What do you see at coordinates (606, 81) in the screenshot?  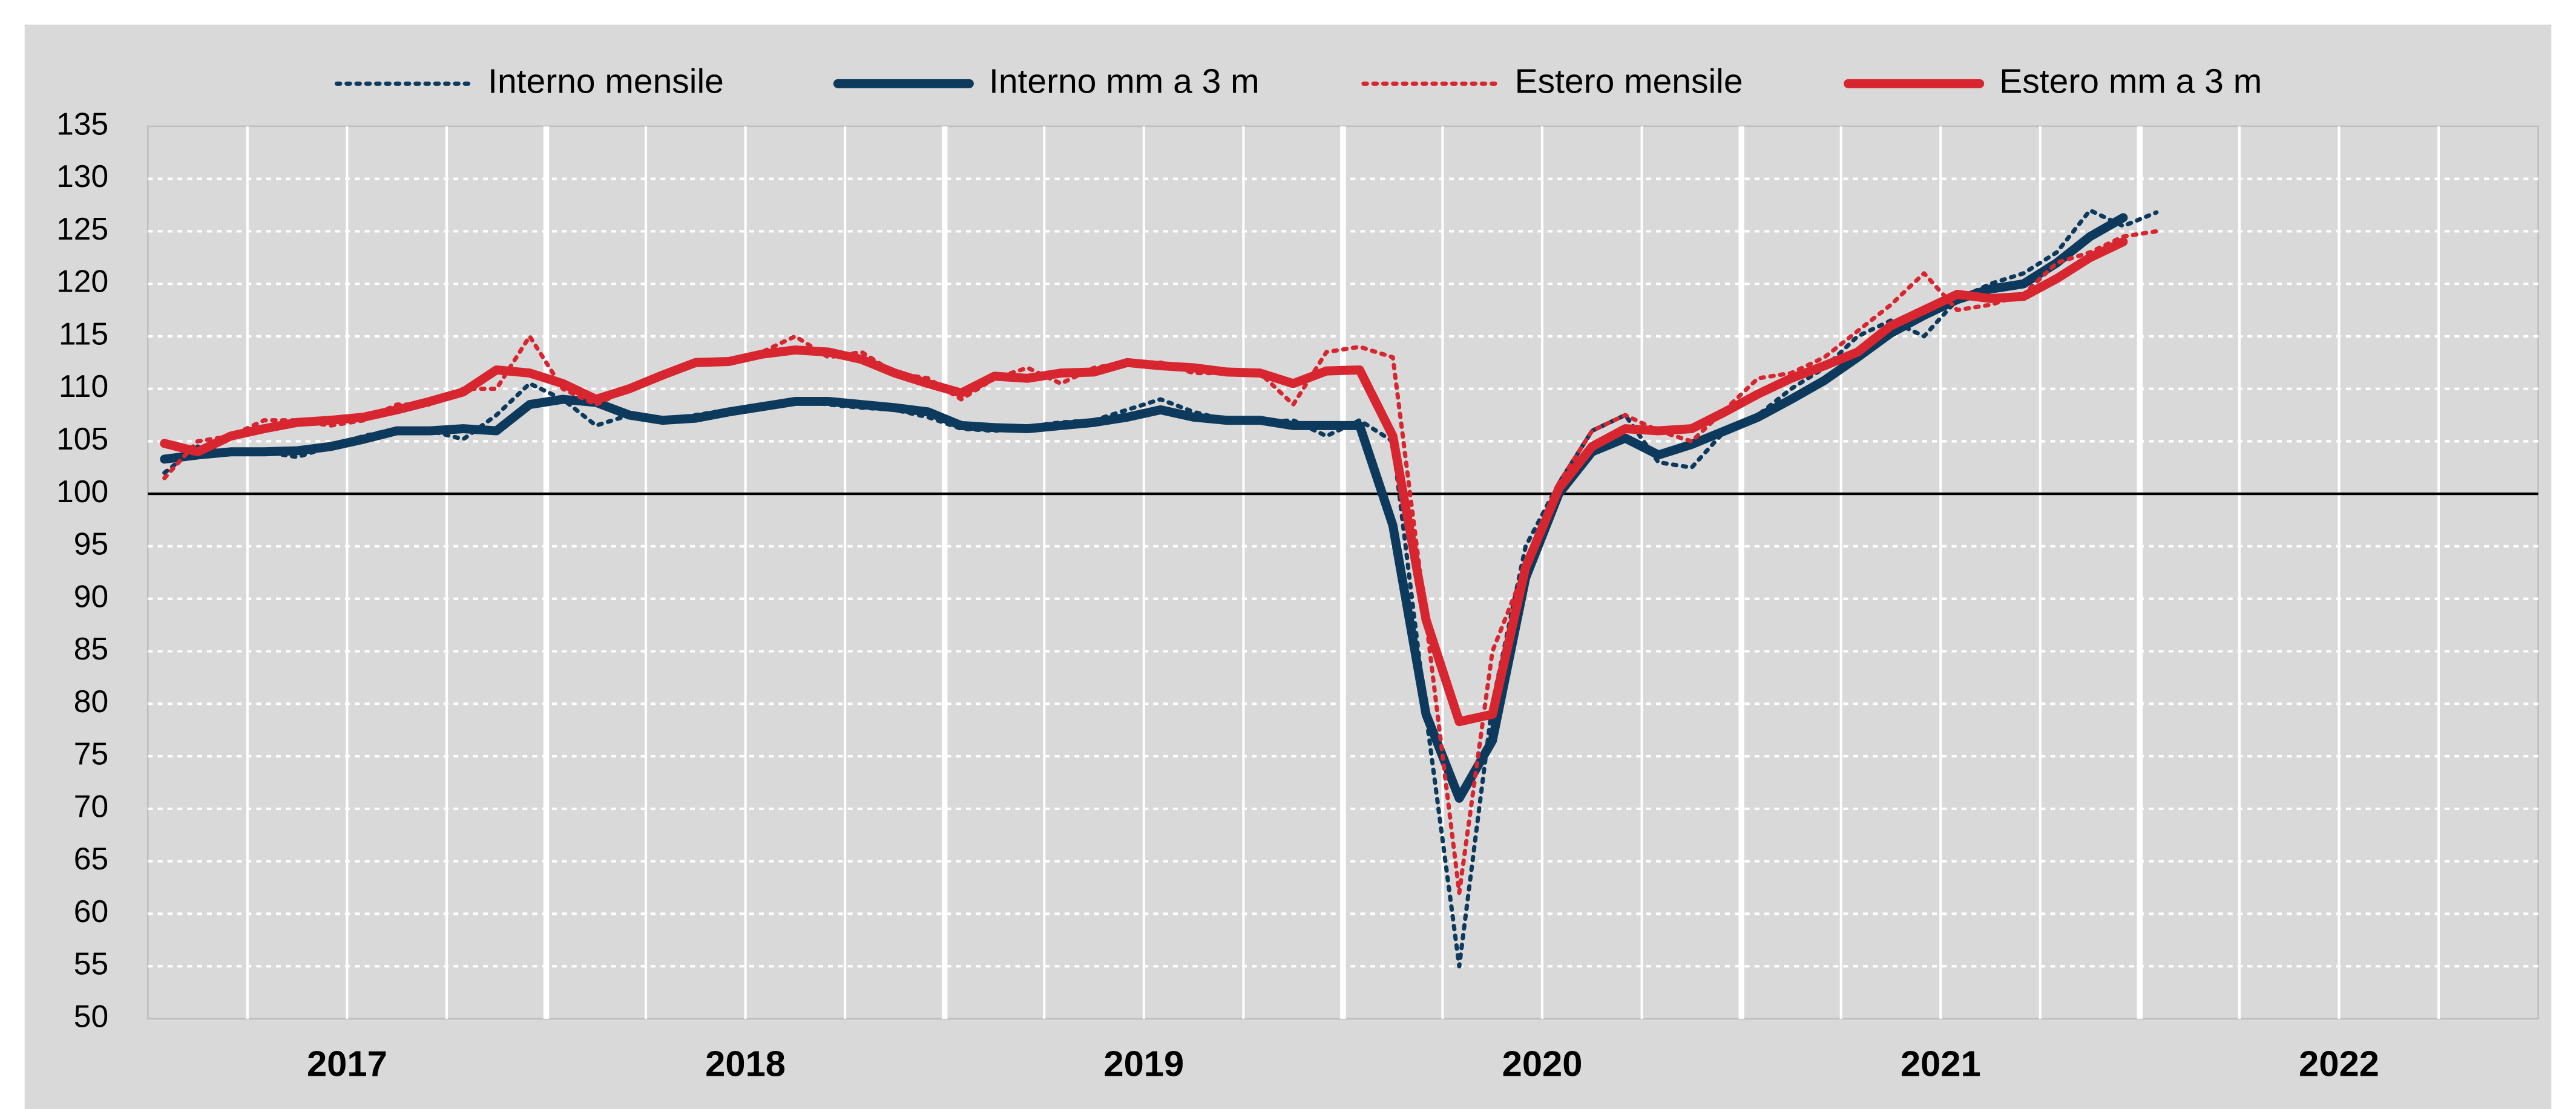 I see `legend-label: Interno mensile` at bounding box center [606, 81].